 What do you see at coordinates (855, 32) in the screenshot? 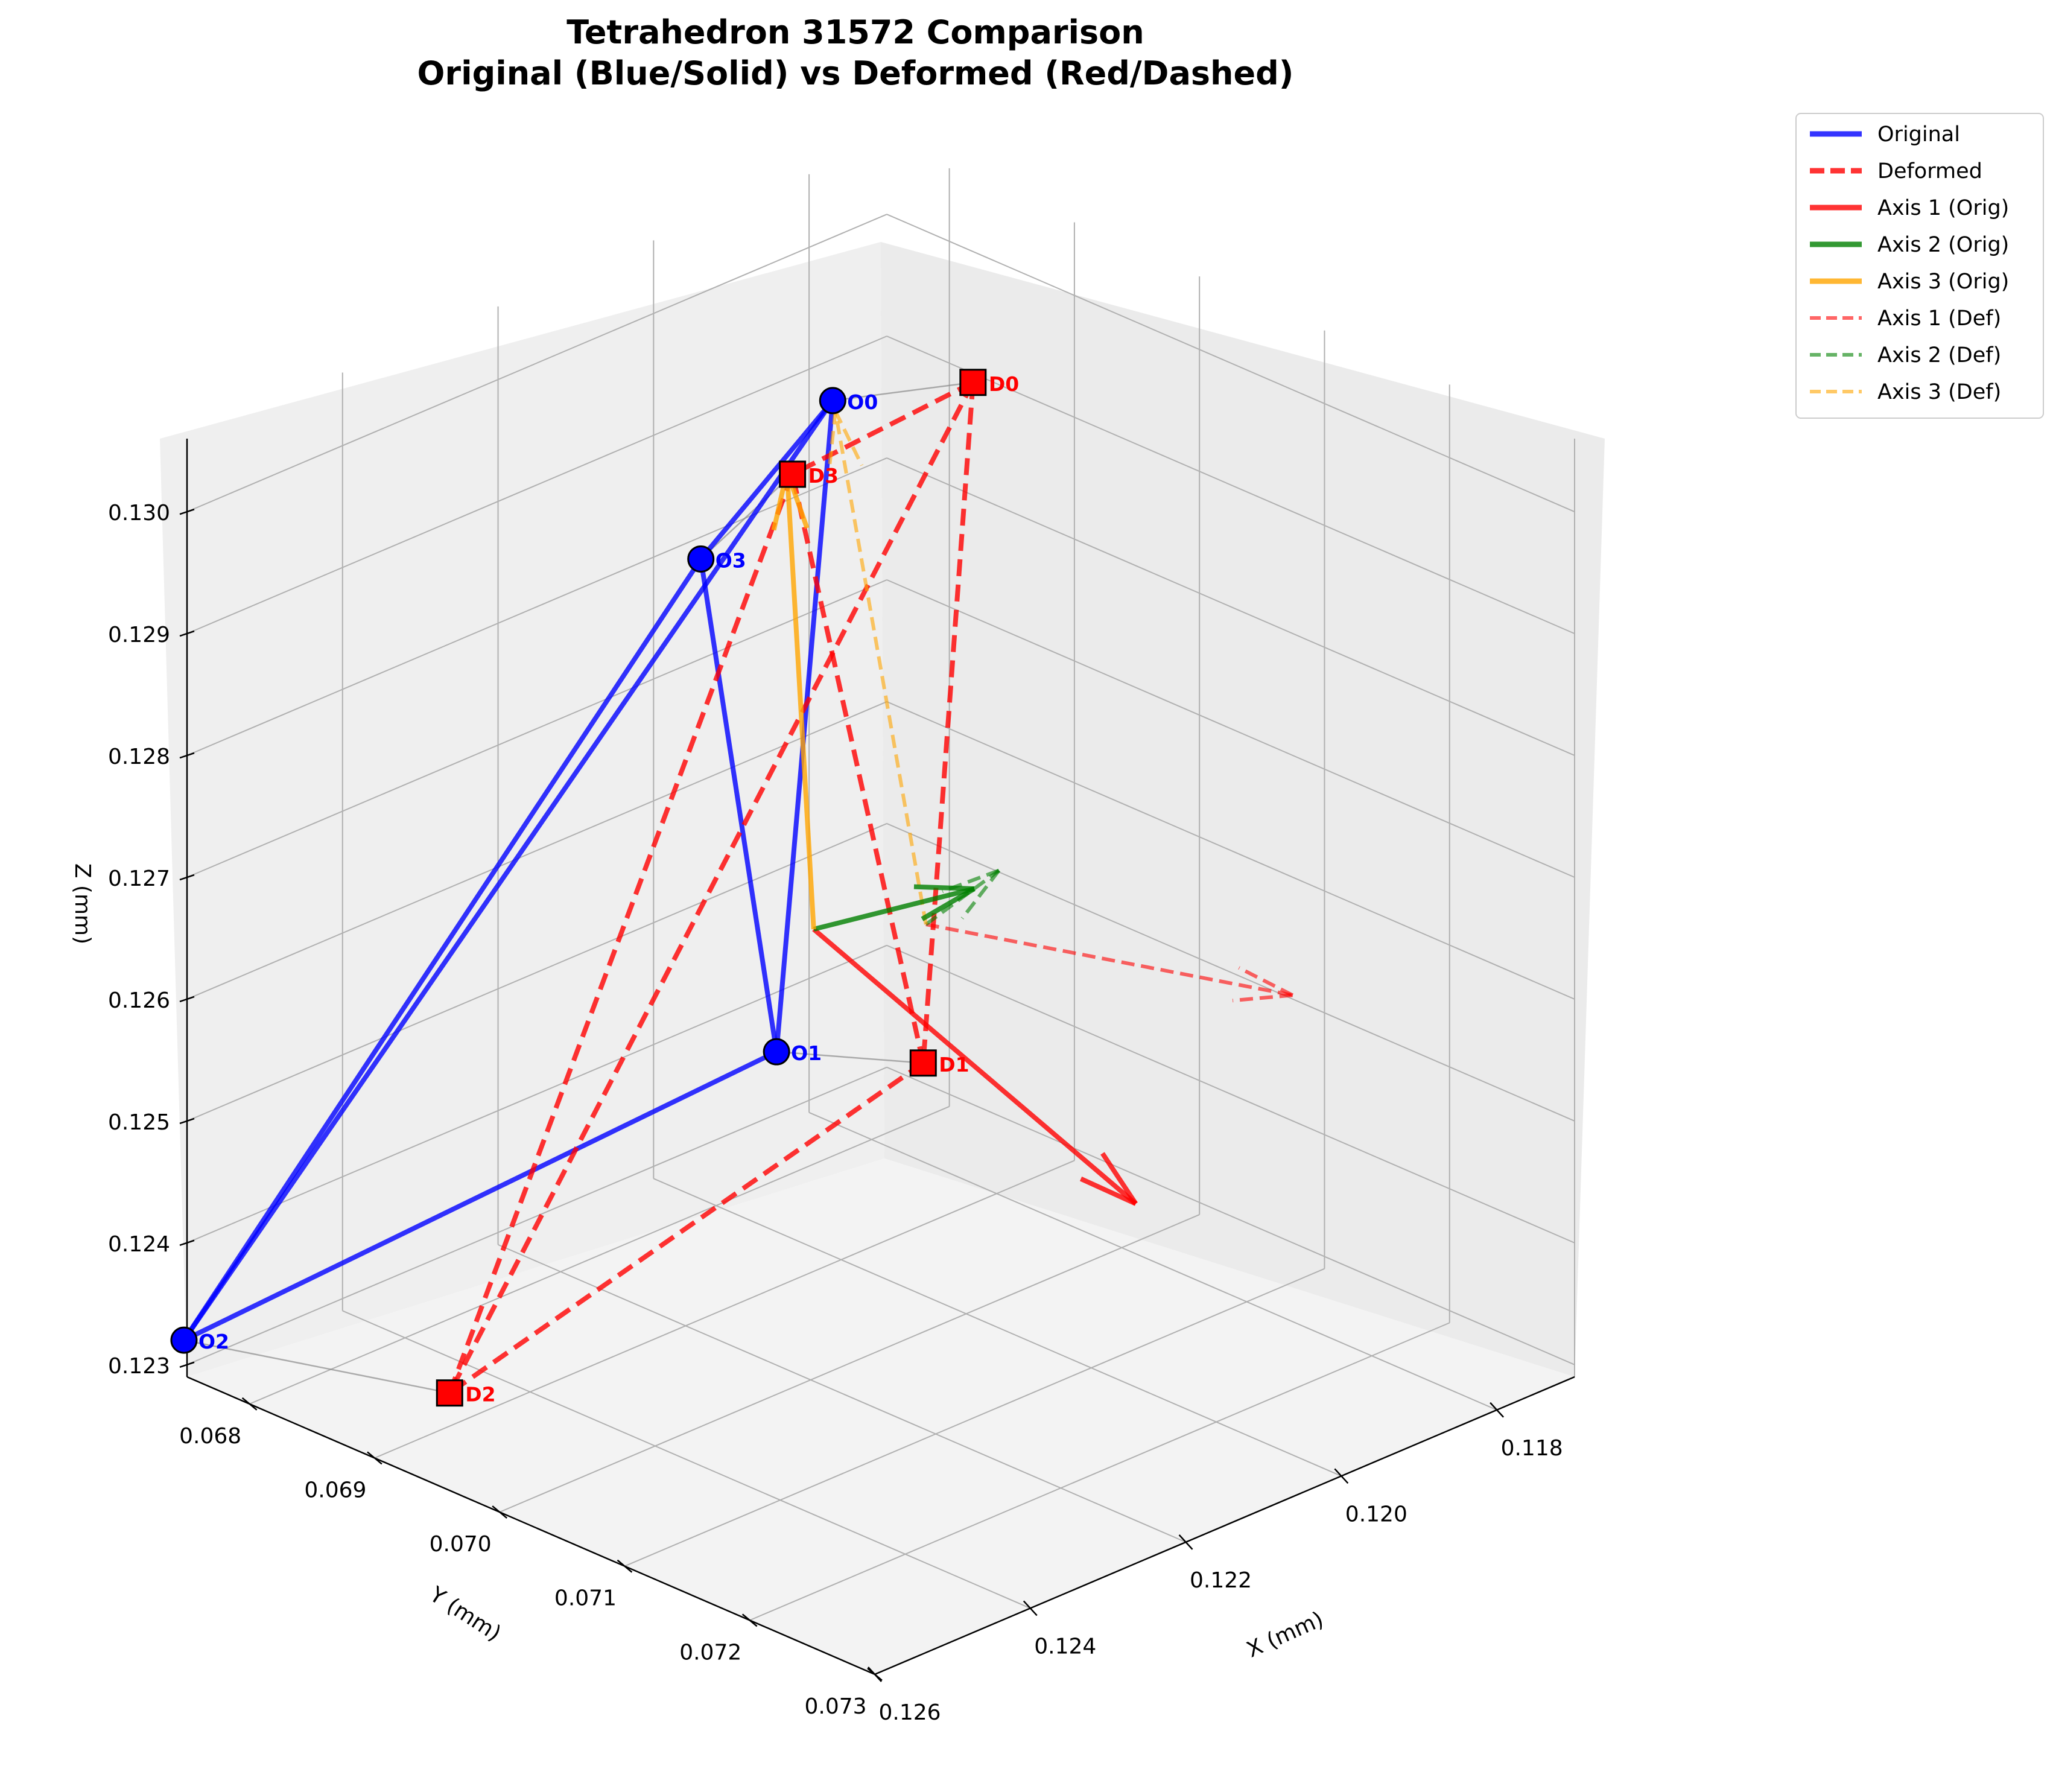
I see `chart-title-line1: Tetrahedron 31572 Comparison` at bounding box center [855, 32].